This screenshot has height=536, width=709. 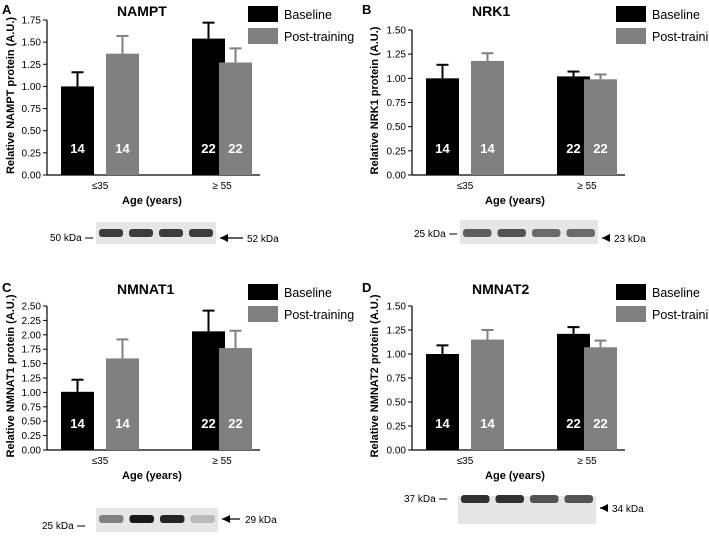 What do you see at coordinates (366, 9) in the screenshot?
I see `panel-letter: B` at bounding box center [366, 9].